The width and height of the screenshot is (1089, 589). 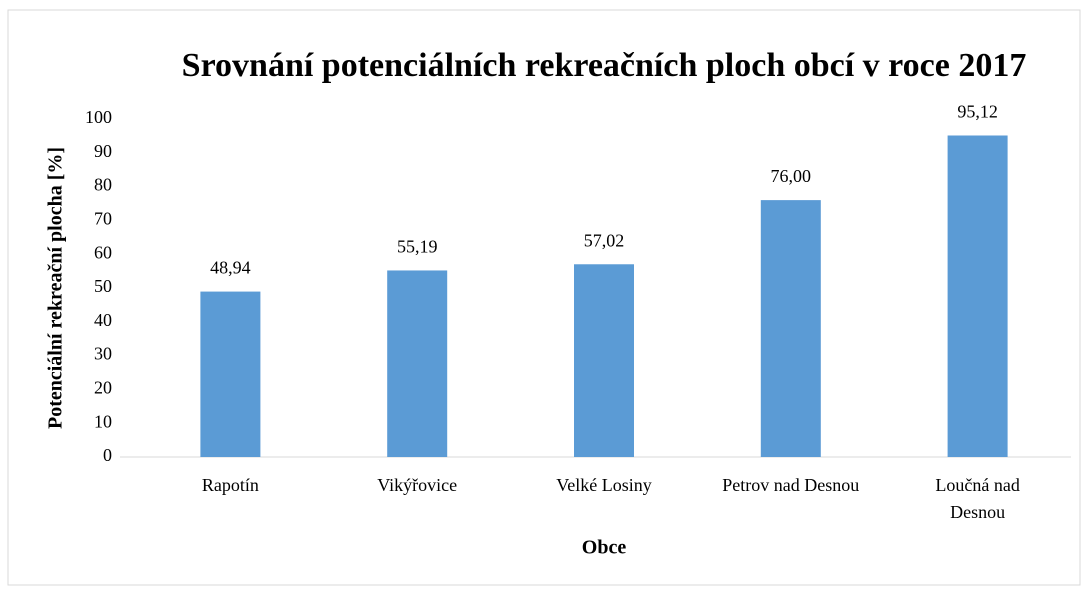 I want to click on y-tick-label: 80, so click(x=103, y=185).